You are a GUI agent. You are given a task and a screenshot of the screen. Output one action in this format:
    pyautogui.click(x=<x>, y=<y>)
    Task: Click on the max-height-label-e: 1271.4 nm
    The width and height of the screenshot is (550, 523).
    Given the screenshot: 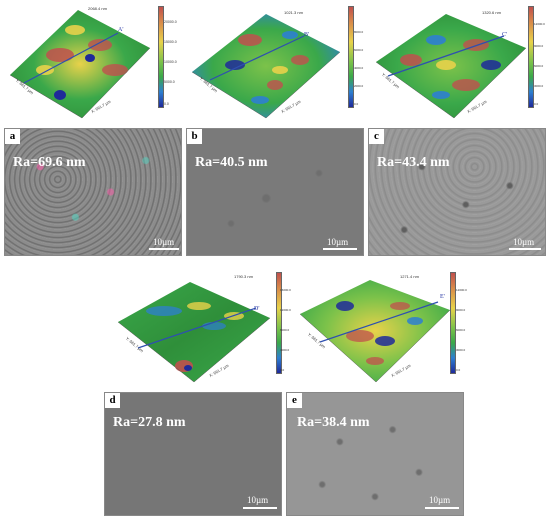 What is the action you would take?
    pyautogui.click(x=409, y=276)
    